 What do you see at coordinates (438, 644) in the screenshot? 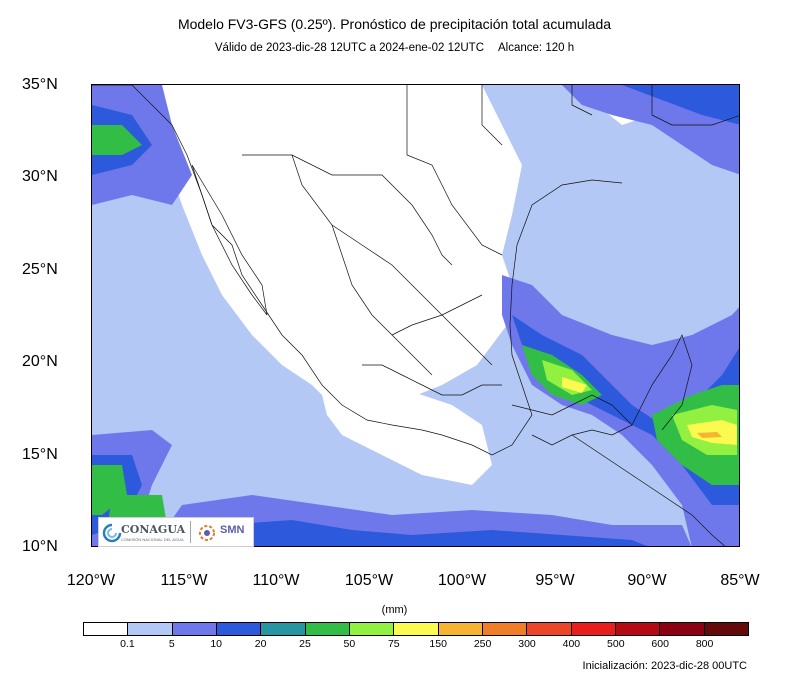
I see `colorbar-level-label: 150` at bounding box center [438, 644].